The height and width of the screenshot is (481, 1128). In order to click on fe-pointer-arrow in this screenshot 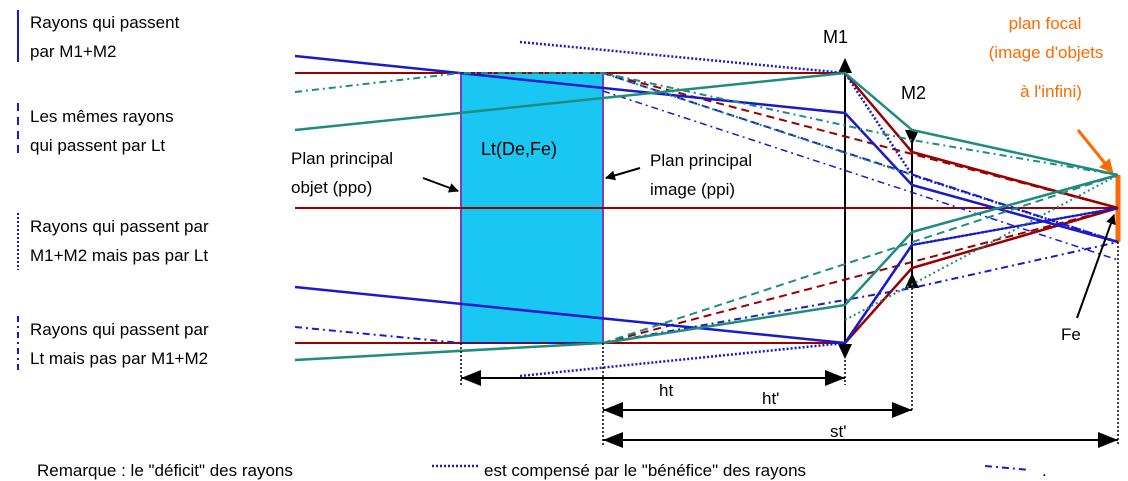, I will do `click(1096, 266)`.